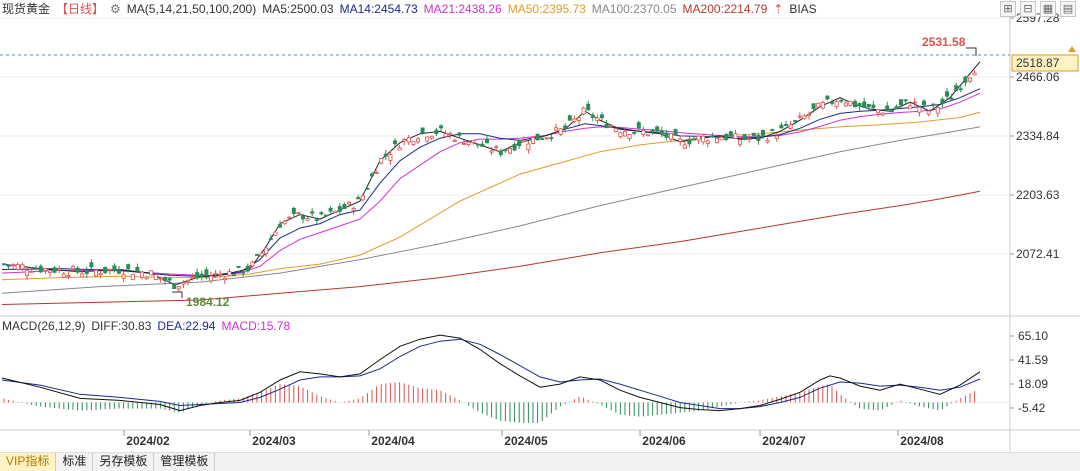  Describe the element at coordinates (124, 462) in the screenshot. I see `tab-save-template: 另存模板` at that location.